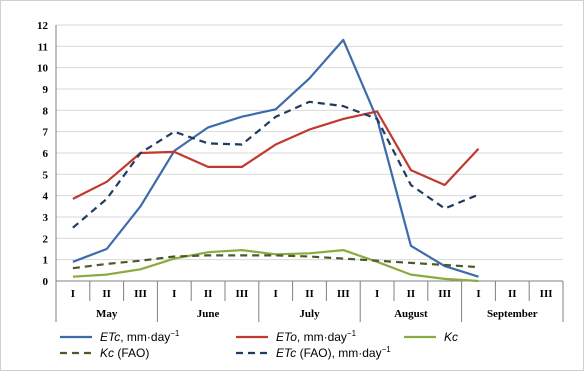 This screenshot has height=371, width=584. I want to click on legend-label-eto: ETo, mm·day−1, so click(316, 336).